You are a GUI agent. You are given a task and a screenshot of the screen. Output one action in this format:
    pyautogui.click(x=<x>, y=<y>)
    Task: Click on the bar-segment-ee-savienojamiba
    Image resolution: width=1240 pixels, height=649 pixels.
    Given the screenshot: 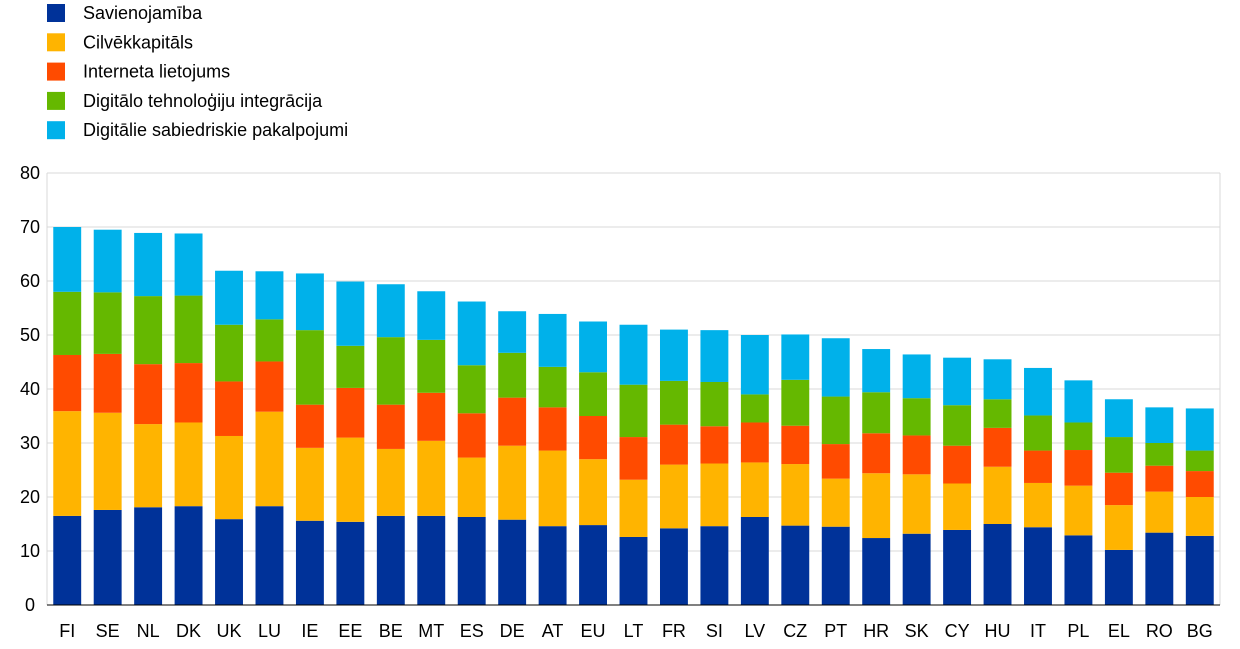 What is the action you would take?
    pyautogui.click(x=350, y=563)
    